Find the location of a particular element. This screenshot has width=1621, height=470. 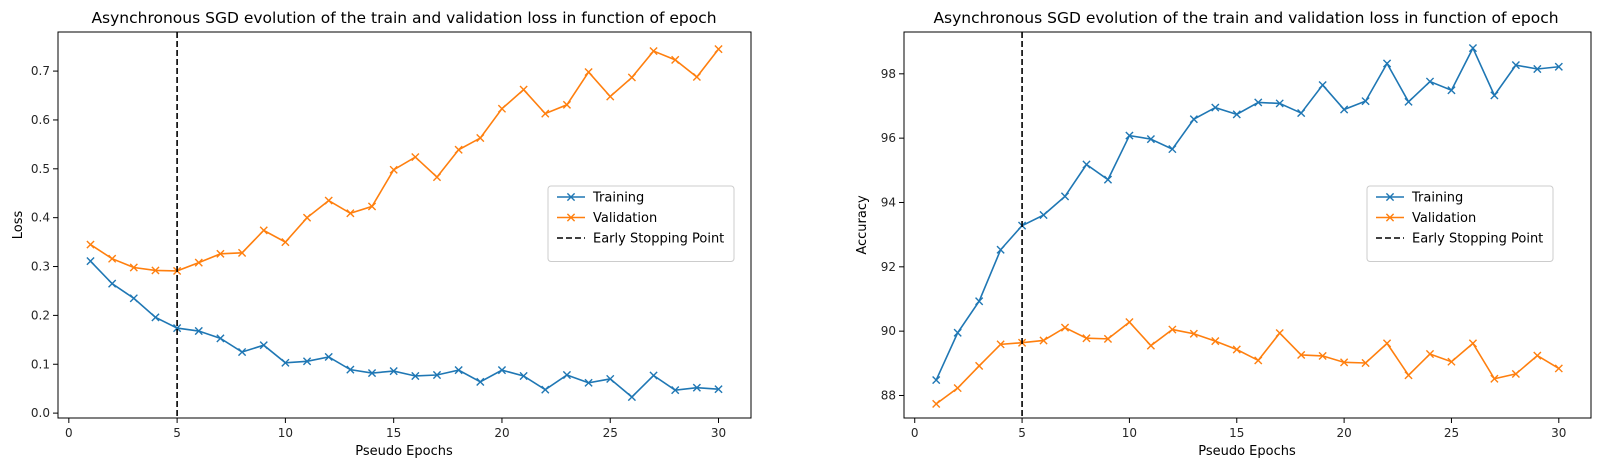

accuracy-y-tick-label: 90 is located at coordinates (888, 331).